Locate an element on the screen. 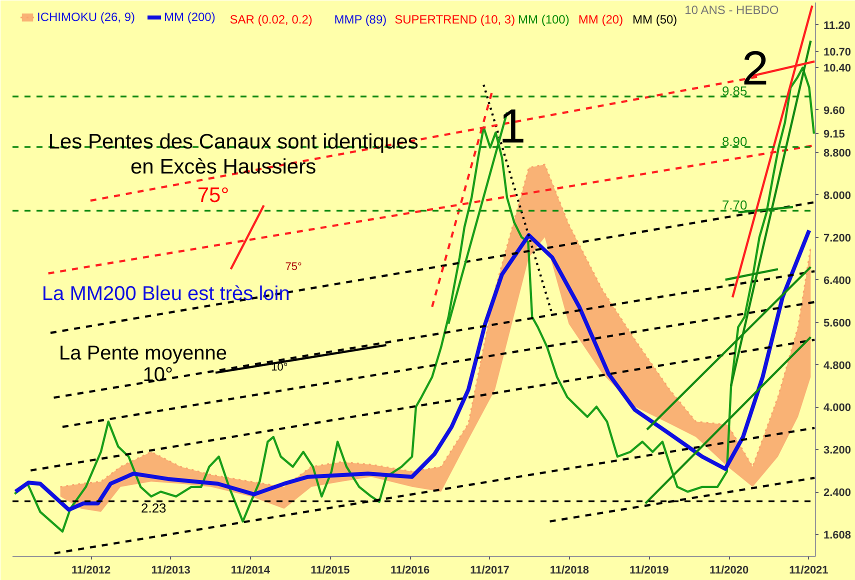  annotation: MM (100) is located at coordinates (544, 19).